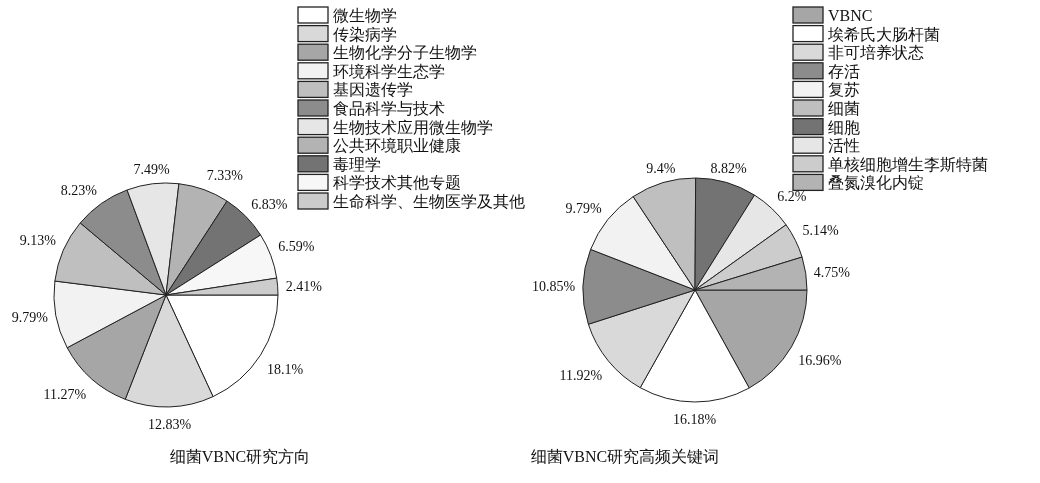 This screenshot has width=1040, height=483. I want to click on legend-label: 毒理学, so click(357, 164).